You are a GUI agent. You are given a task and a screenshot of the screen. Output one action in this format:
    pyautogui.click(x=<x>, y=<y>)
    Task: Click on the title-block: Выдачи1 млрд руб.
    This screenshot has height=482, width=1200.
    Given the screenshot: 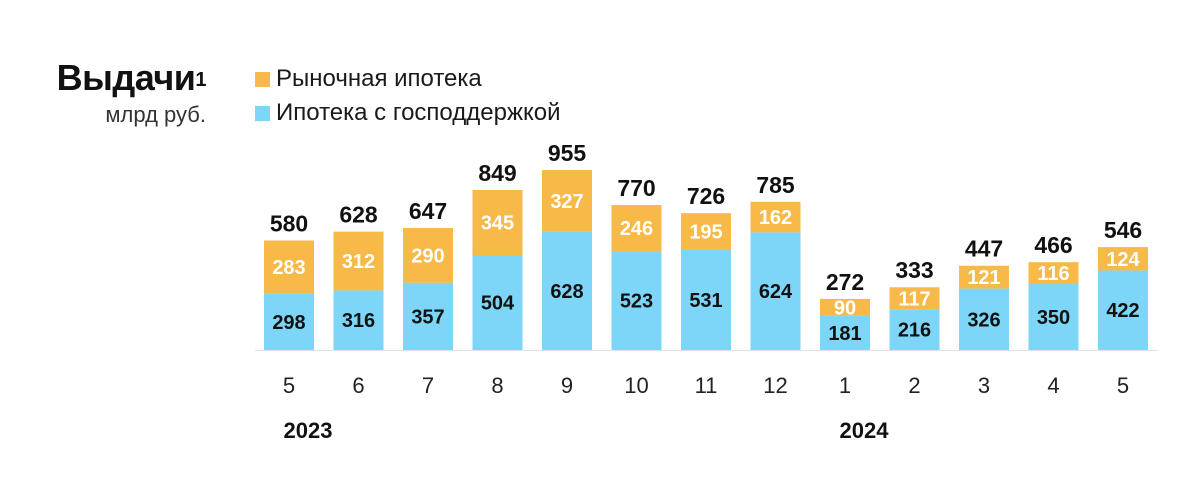 What is the action you would take?
    pyautogui.click(x=123, y=92)
    